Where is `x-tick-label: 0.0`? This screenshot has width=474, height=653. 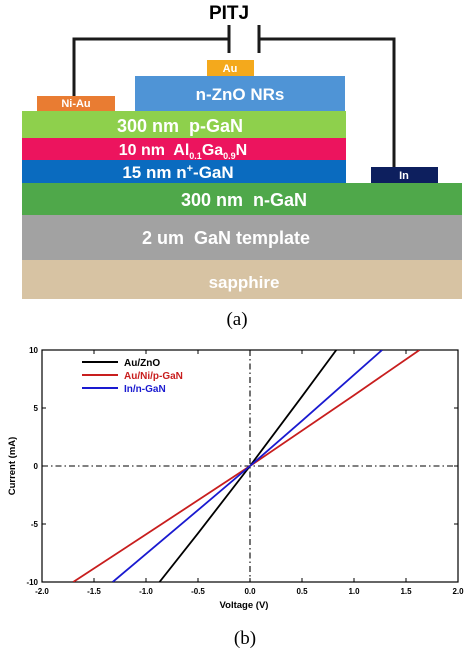 x-tick-label: 0.0 is located at coordinates (250, 591).